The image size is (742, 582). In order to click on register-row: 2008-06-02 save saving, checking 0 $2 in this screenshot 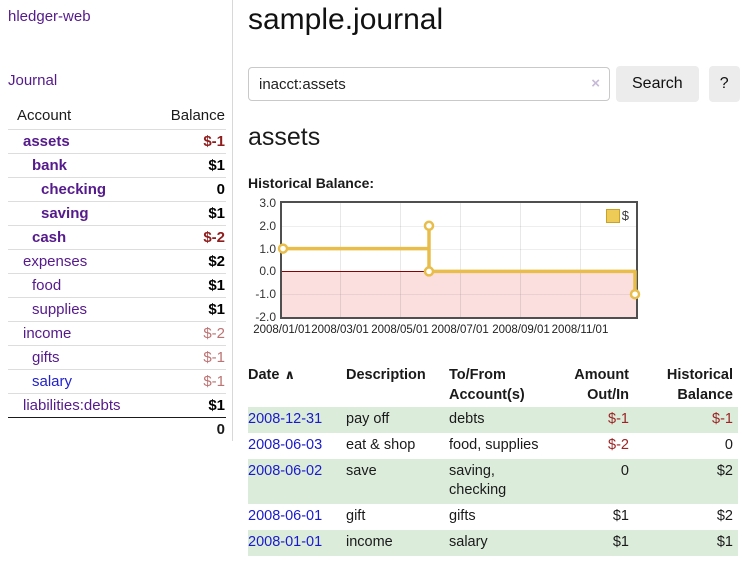, I will do `click(493, 481)`.